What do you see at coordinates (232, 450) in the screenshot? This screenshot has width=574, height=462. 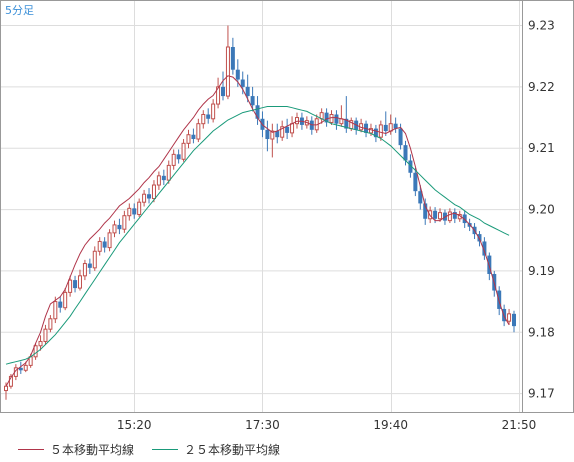 I see `legend-label-ma25: ２５本移動平均線` at bounding box center [232, 450].